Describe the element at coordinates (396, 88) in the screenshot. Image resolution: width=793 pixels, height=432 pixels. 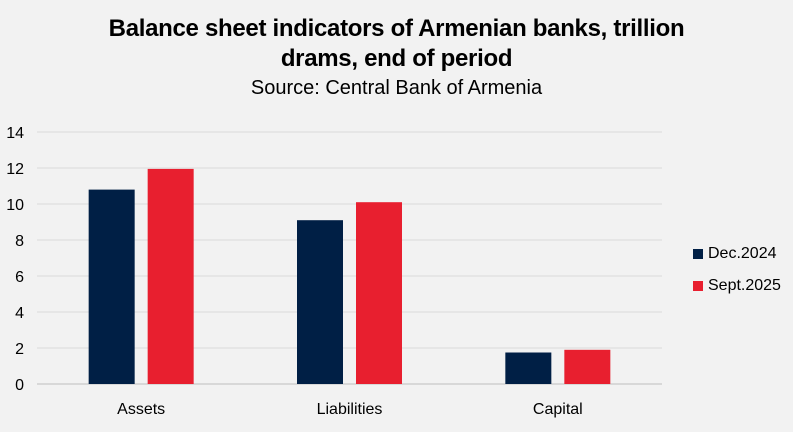
I see `chart-subtitle: Source: Central Bank of Armenia` at that location.